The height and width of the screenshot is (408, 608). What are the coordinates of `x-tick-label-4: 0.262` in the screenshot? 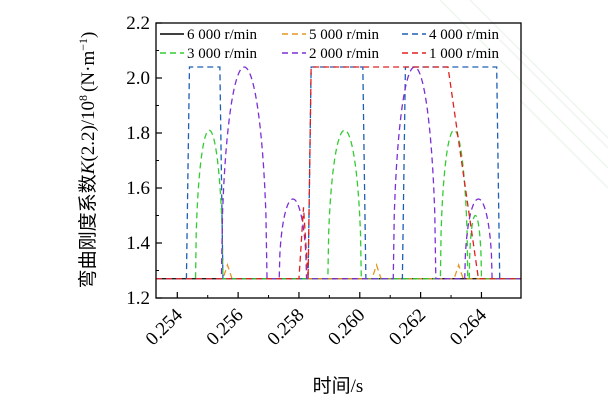 It's located at (407, 327).